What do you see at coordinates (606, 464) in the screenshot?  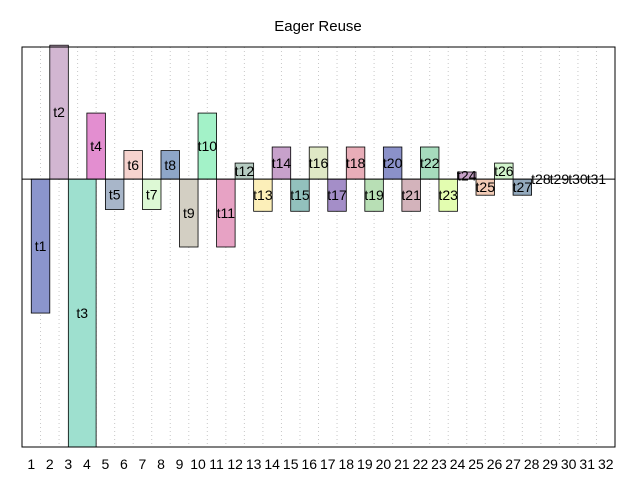 I see `x-tick-label: 32` at bounding box center [606, 464].